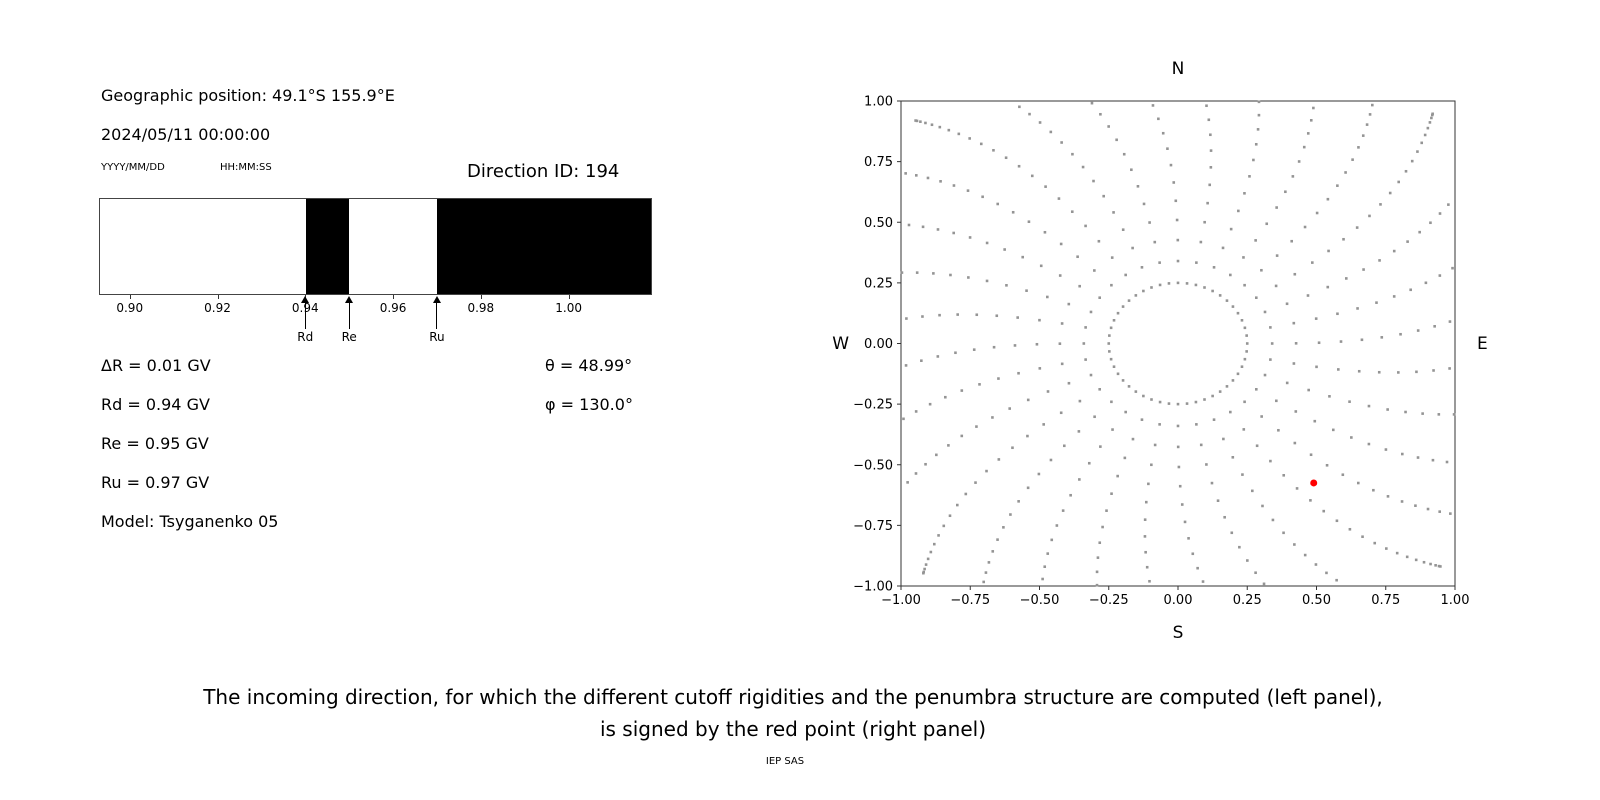  I want to click on y-tick-label: −0.50, so click(873, 465).